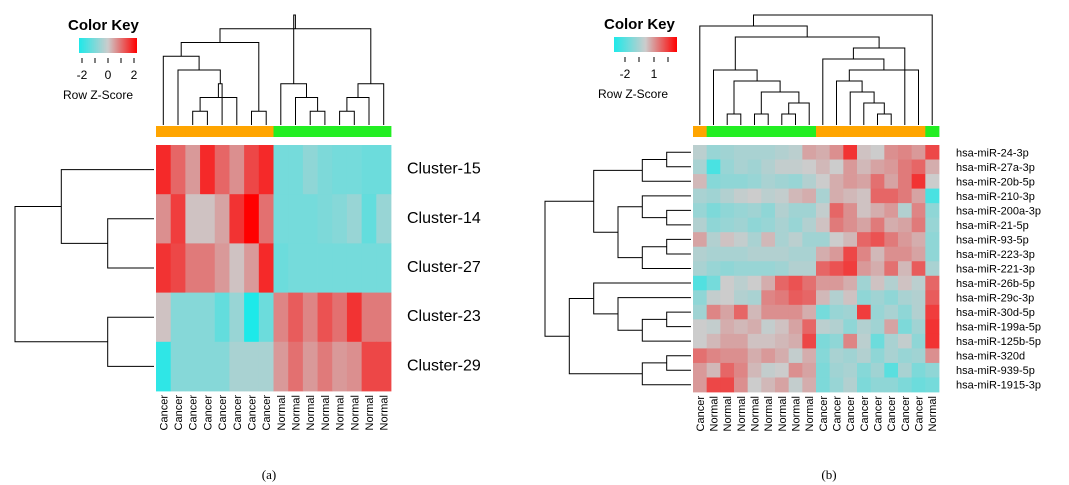 The height and width of the screenshot is (485, 1069). Describe the element at coordinates (101, 59) in the screenshot. I see `color-key-a: Color Key -2 0 2 Row Z-Score` at that location.